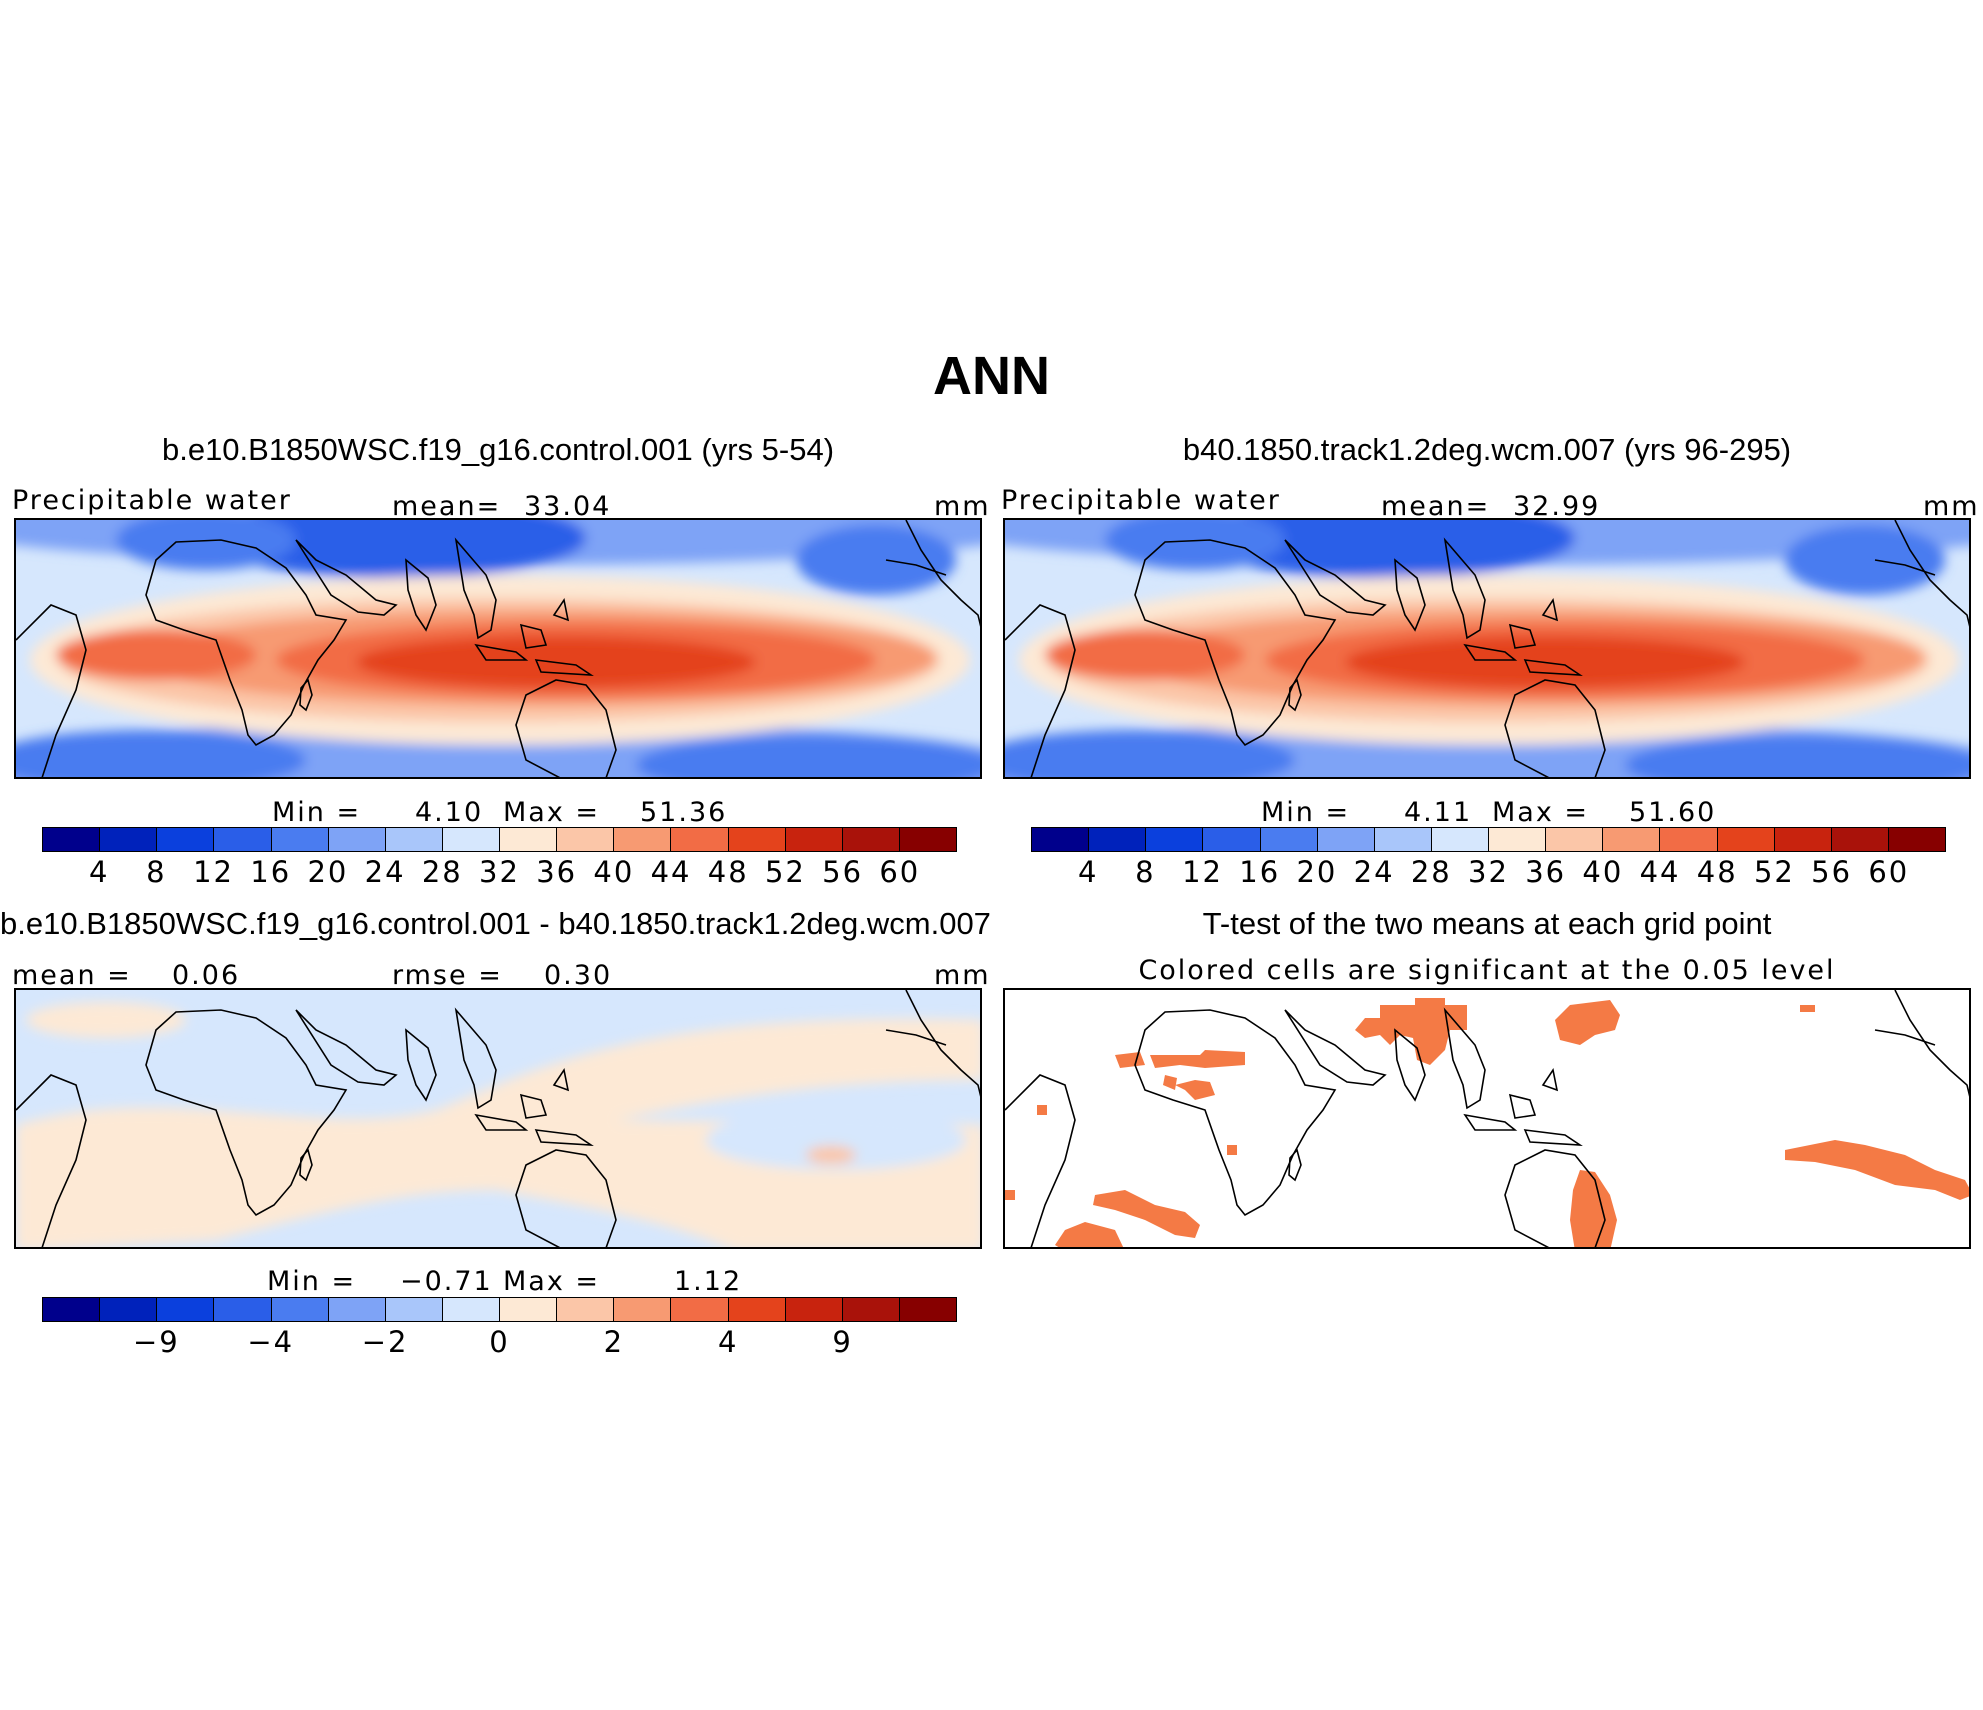  What do you see at coordinates (498, 648) in the screenshot?
I see `panel1-map` at bounding box center [498, 648].